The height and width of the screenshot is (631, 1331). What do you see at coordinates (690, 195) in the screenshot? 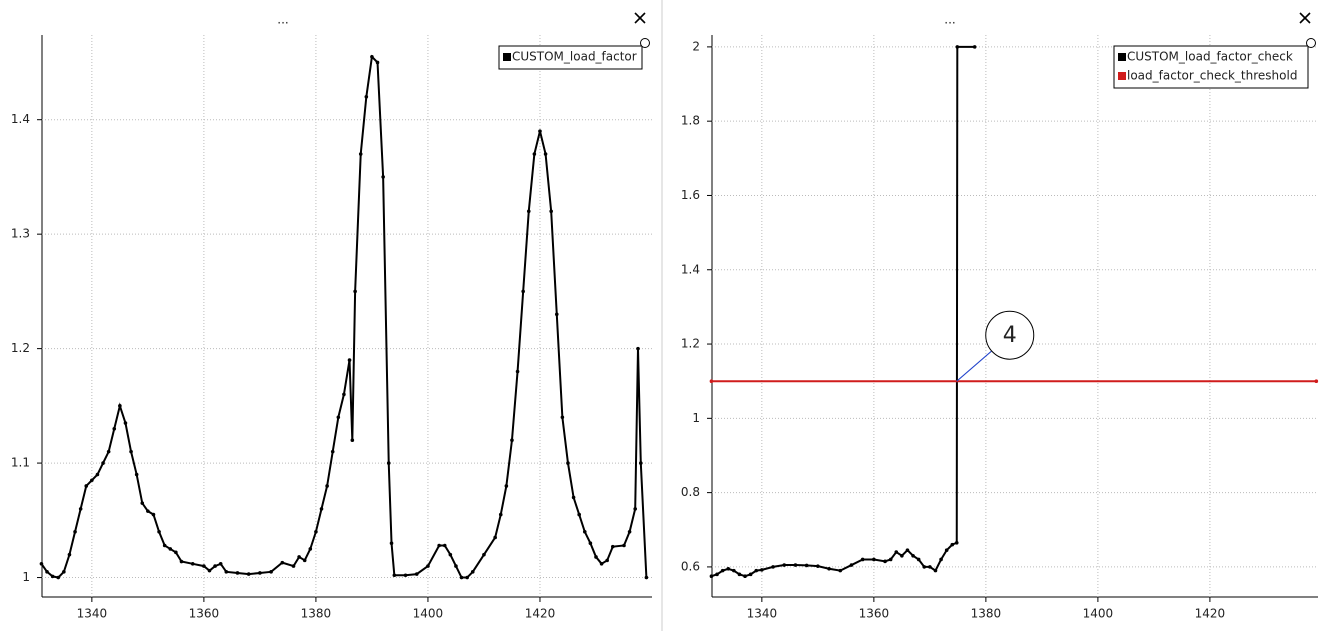
I see `y-tick-label: 1.6` at bounding box center [690, 195].